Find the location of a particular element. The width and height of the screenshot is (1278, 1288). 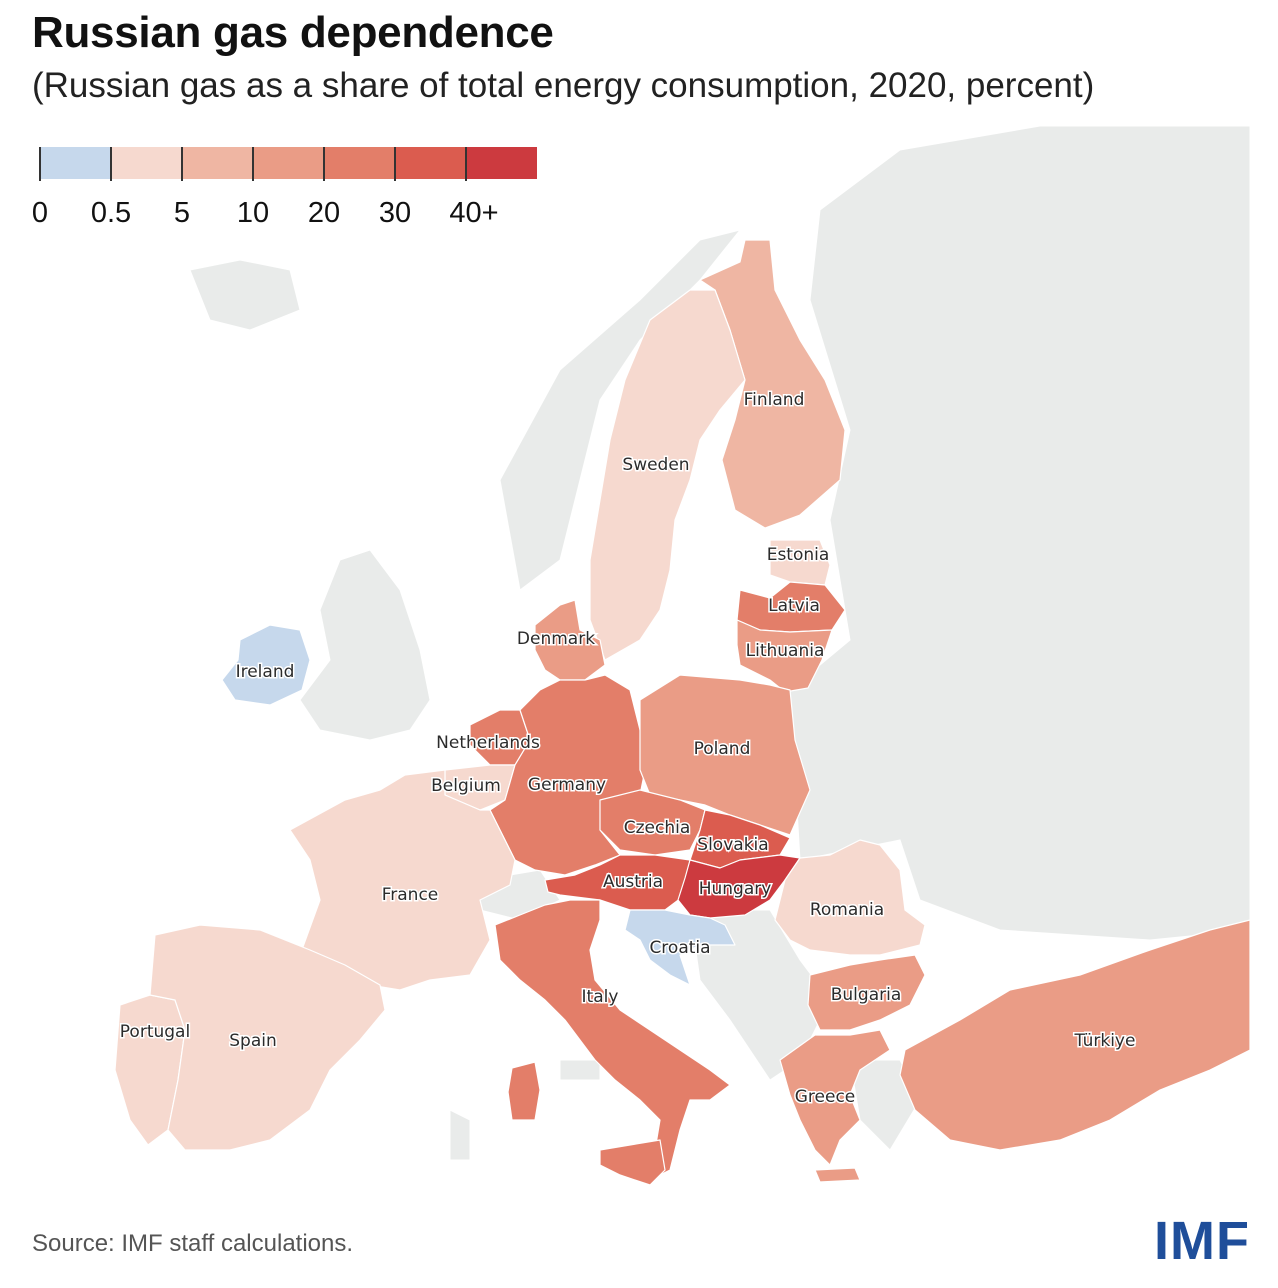

region-romania is located at coordinates (850, 897).